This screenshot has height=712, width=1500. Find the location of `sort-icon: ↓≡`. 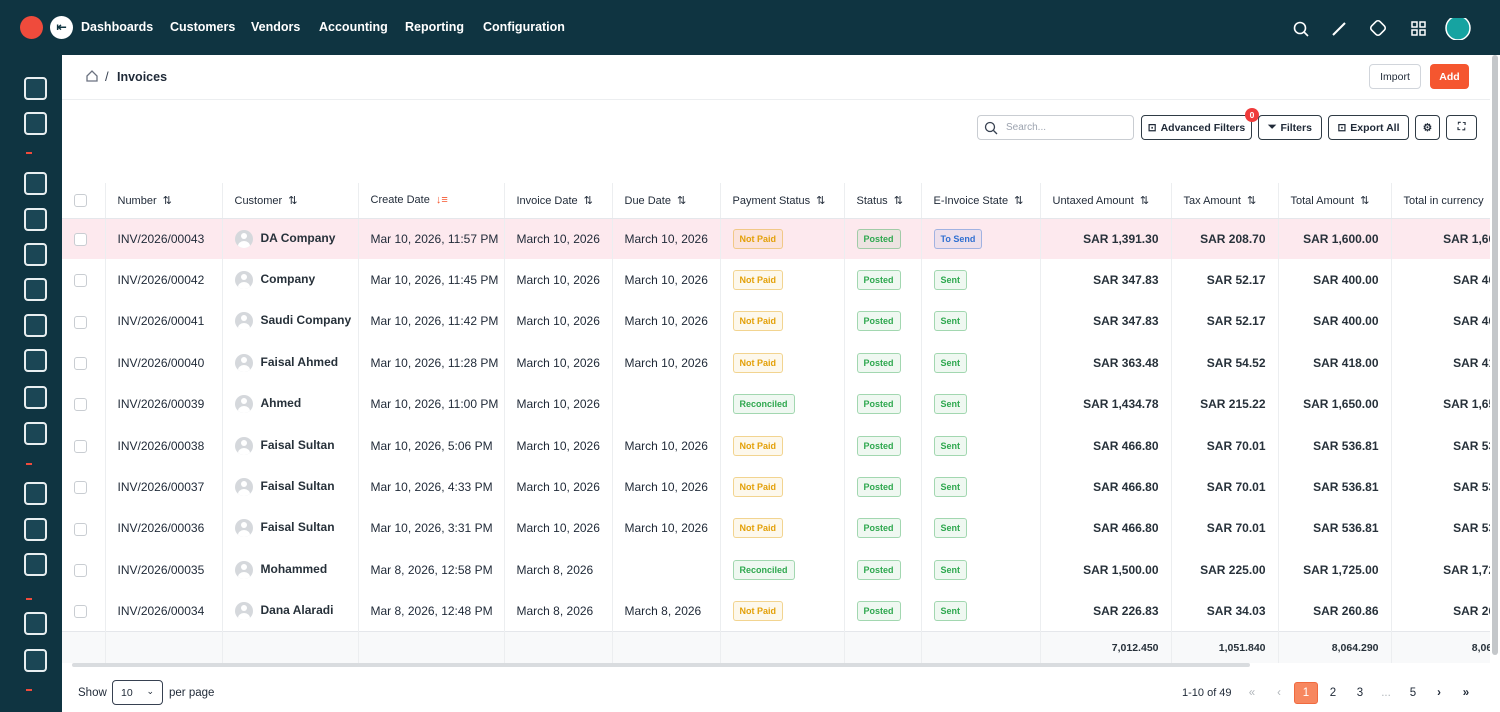

sort-icon: ↓≡ is located at coordinates (441, 200).